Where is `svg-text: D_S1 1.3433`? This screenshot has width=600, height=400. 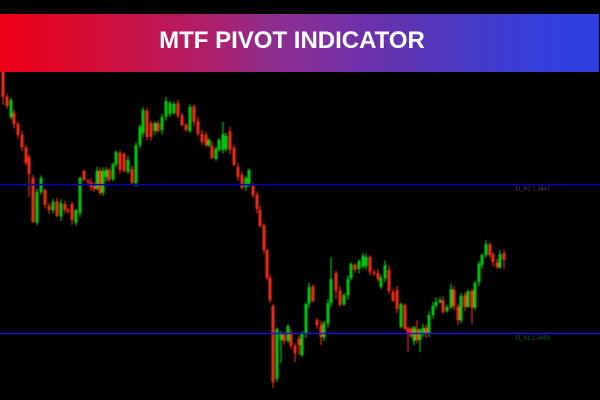 svg-text: D_S1 1.3433 is located at coordinates (533, 339).